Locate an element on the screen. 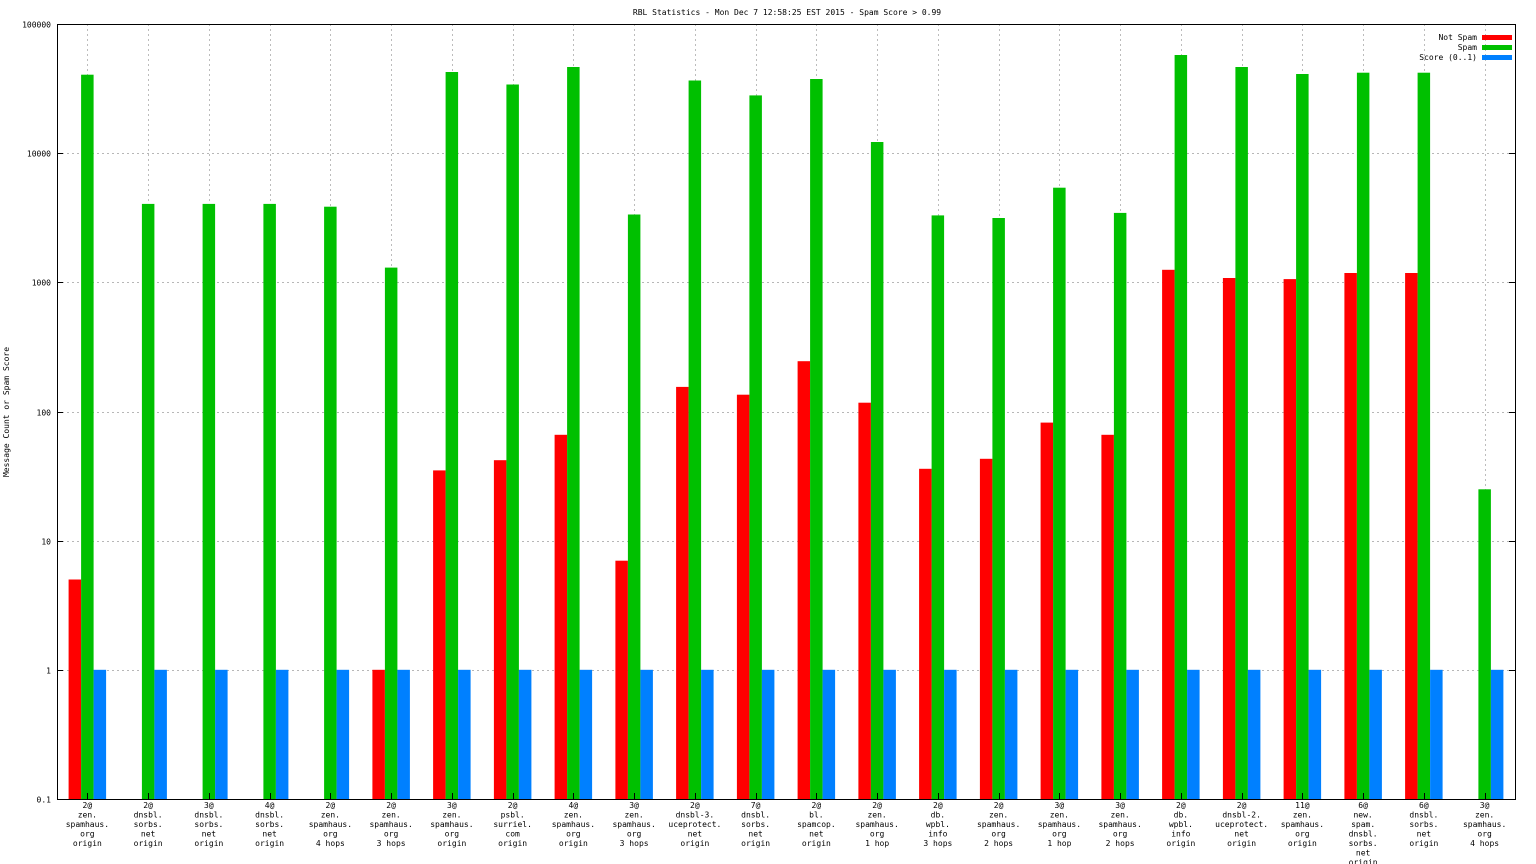  x-tick-label-line: bl. is located at coordinates (816, 815).